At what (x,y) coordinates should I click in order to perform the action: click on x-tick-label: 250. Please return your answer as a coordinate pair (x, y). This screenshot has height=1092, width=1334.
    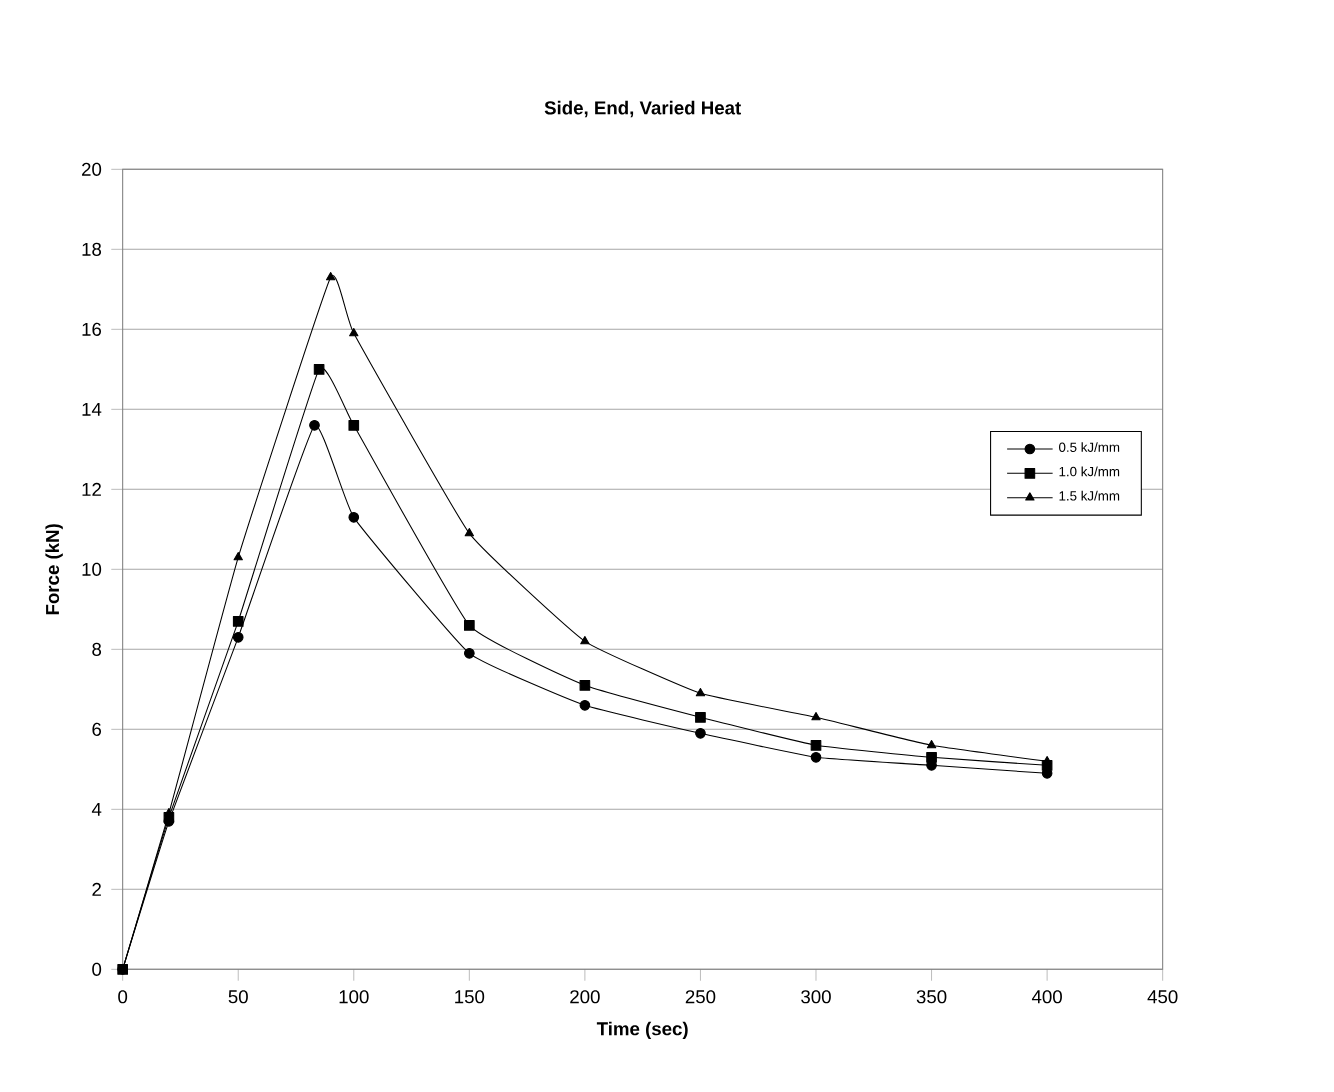
    Looking at the image, I should click on (700, 997).